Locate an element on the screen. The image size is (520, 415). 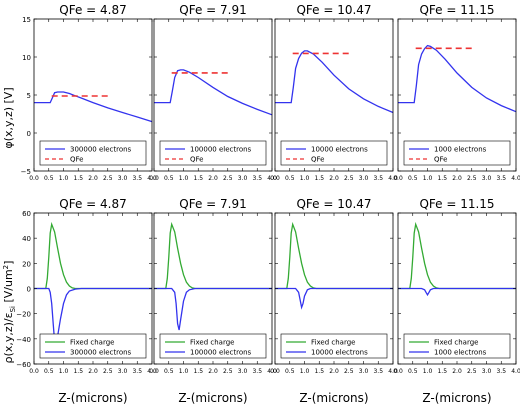
y-tick-label: −5 is located at coordinates (26, 172).